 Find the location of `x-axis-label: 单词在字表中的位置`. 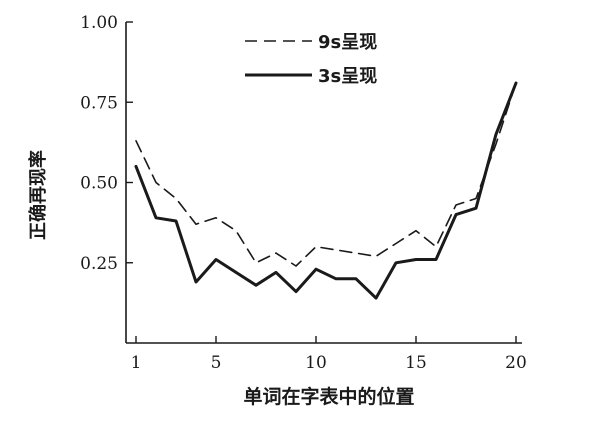

x-axis-label: 单词在字表中的位置 is located at coordinates (328, 396).